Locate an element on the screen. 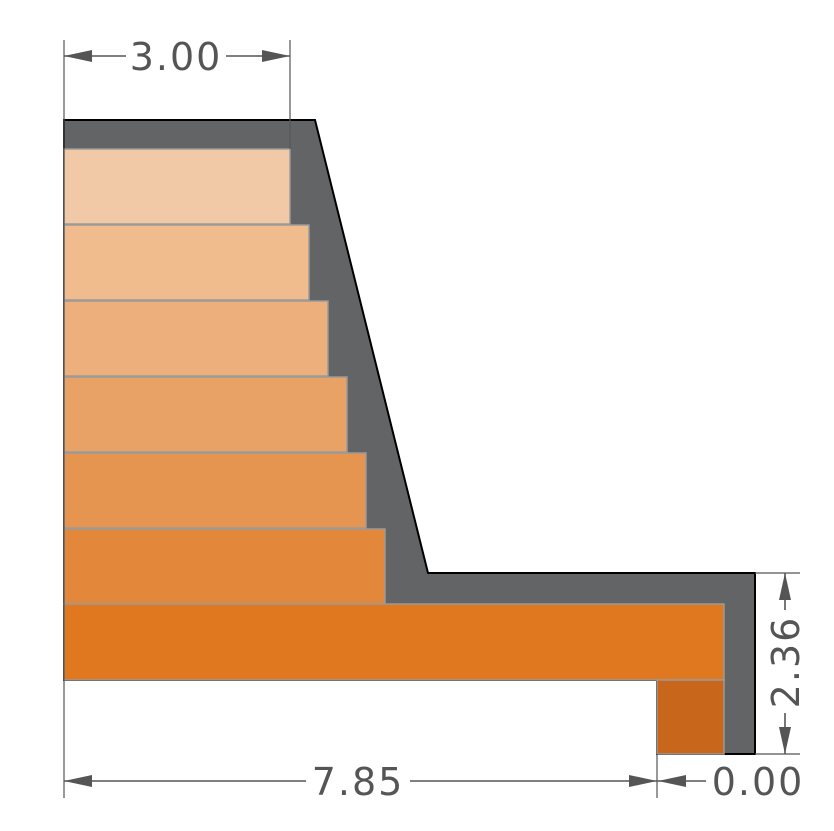 The image size is (834, 831). toe-offset-label: 0.00 is located at coordinates (758, 782).